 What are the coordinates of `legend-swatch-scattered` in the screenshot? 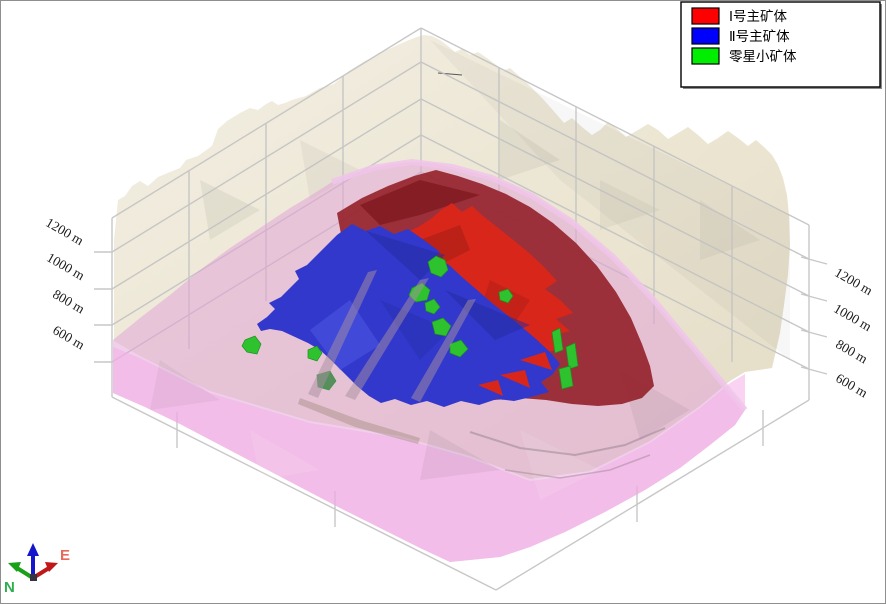 It's located at (705, 56).